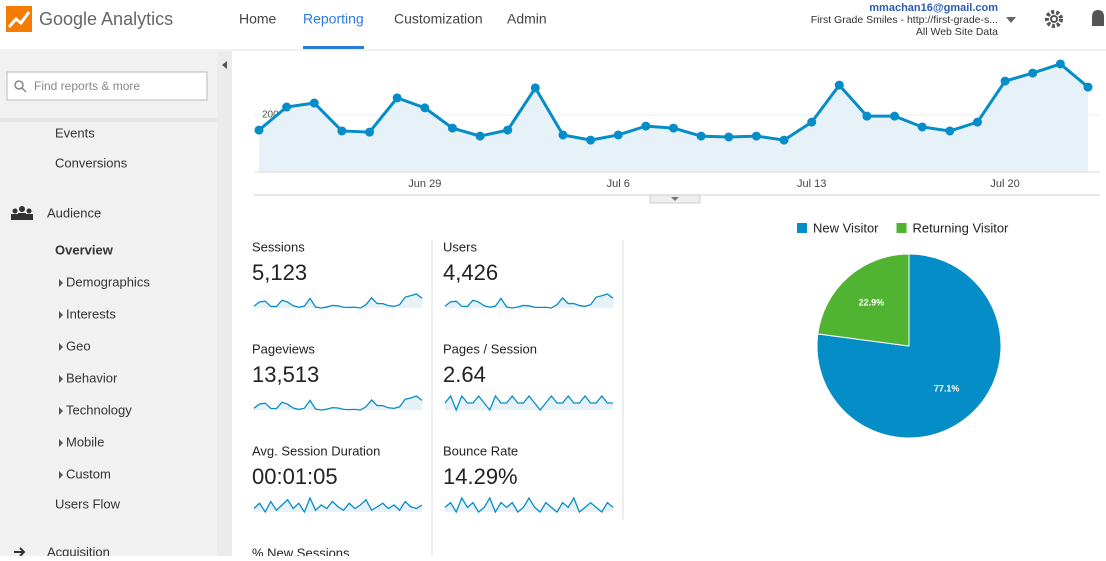 The width and height of the screenshot is (1106, 561). Describe the element at coordinates (75, 132) in the screenshot. I see `sidebar-item: Events` at that location.